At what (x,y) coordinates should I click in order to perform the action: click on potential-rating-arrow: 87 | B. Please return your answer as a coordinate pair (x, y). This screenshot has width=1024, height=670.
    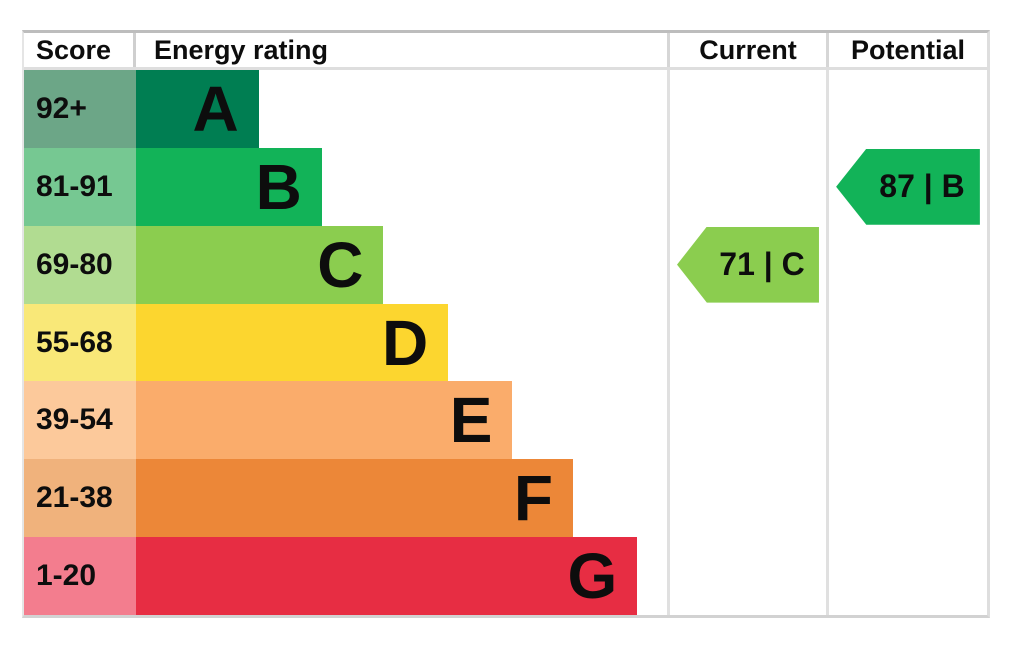
    Looking at the image, I should click on (908, 186).